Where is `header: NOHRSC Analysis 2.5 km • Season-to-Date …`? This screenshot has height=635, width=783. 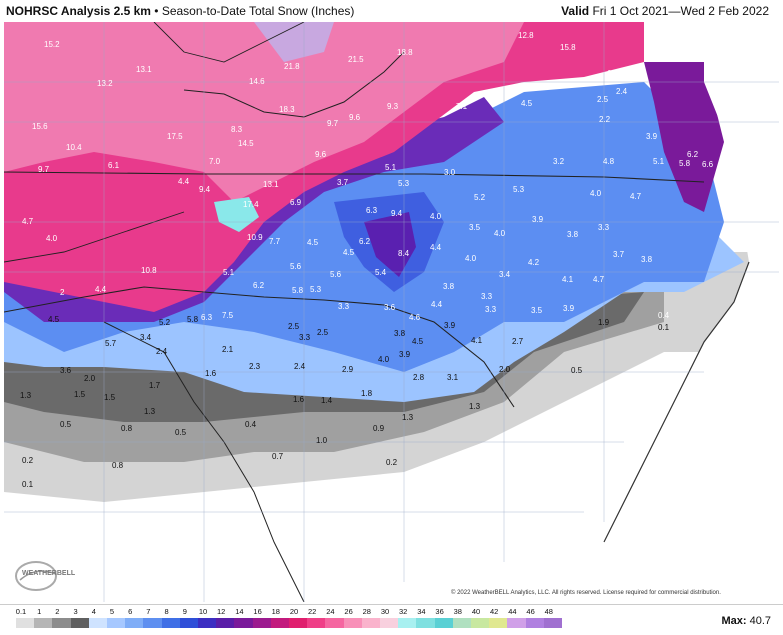 header: NOHRSC Analysis 2.5 km • Season-to-Date … is located at coordinates (391, 11).